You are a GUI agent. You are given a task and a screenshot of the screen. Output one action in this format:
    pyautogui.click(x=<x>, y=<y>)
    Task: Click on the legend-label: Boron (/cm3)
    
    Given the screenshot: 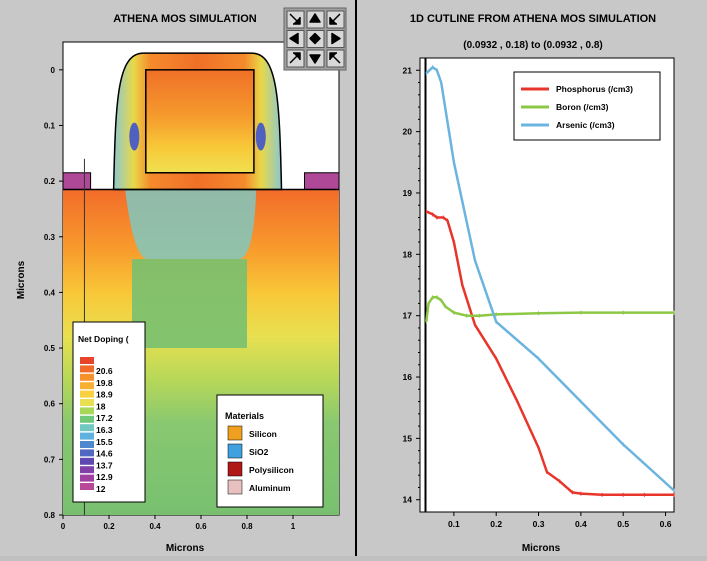 What is the action you would take?
    pyautogui.click(x=582, y=107)
    